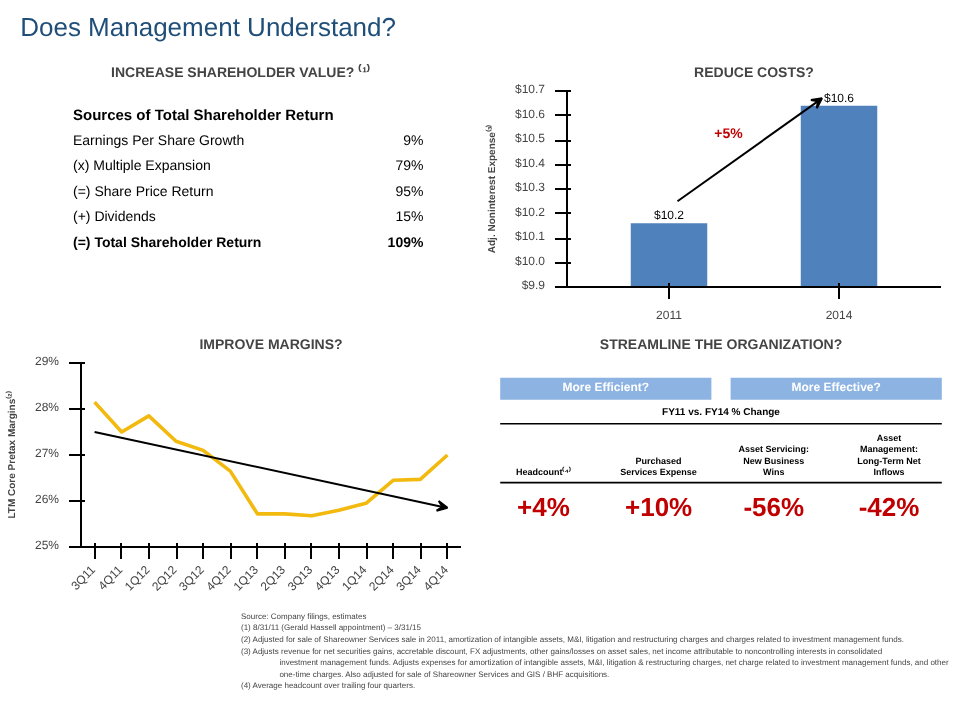 The width and height of the screenshot is (960, 720). I want to click on text: Does Management Understand?, so click(208, 27).